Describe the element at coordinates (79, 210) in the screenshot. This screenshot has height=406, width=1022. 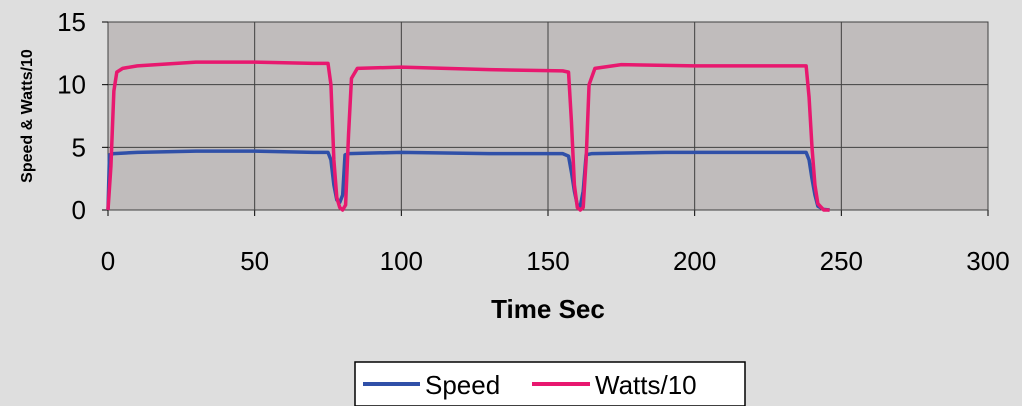
I see `y-tick-label: 0` at that location.